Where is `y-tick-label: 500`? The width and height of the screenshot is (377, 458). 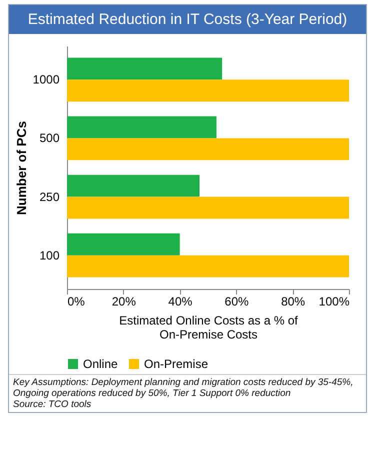 y-tick-label: 500 is located at coordinates (49, 138).